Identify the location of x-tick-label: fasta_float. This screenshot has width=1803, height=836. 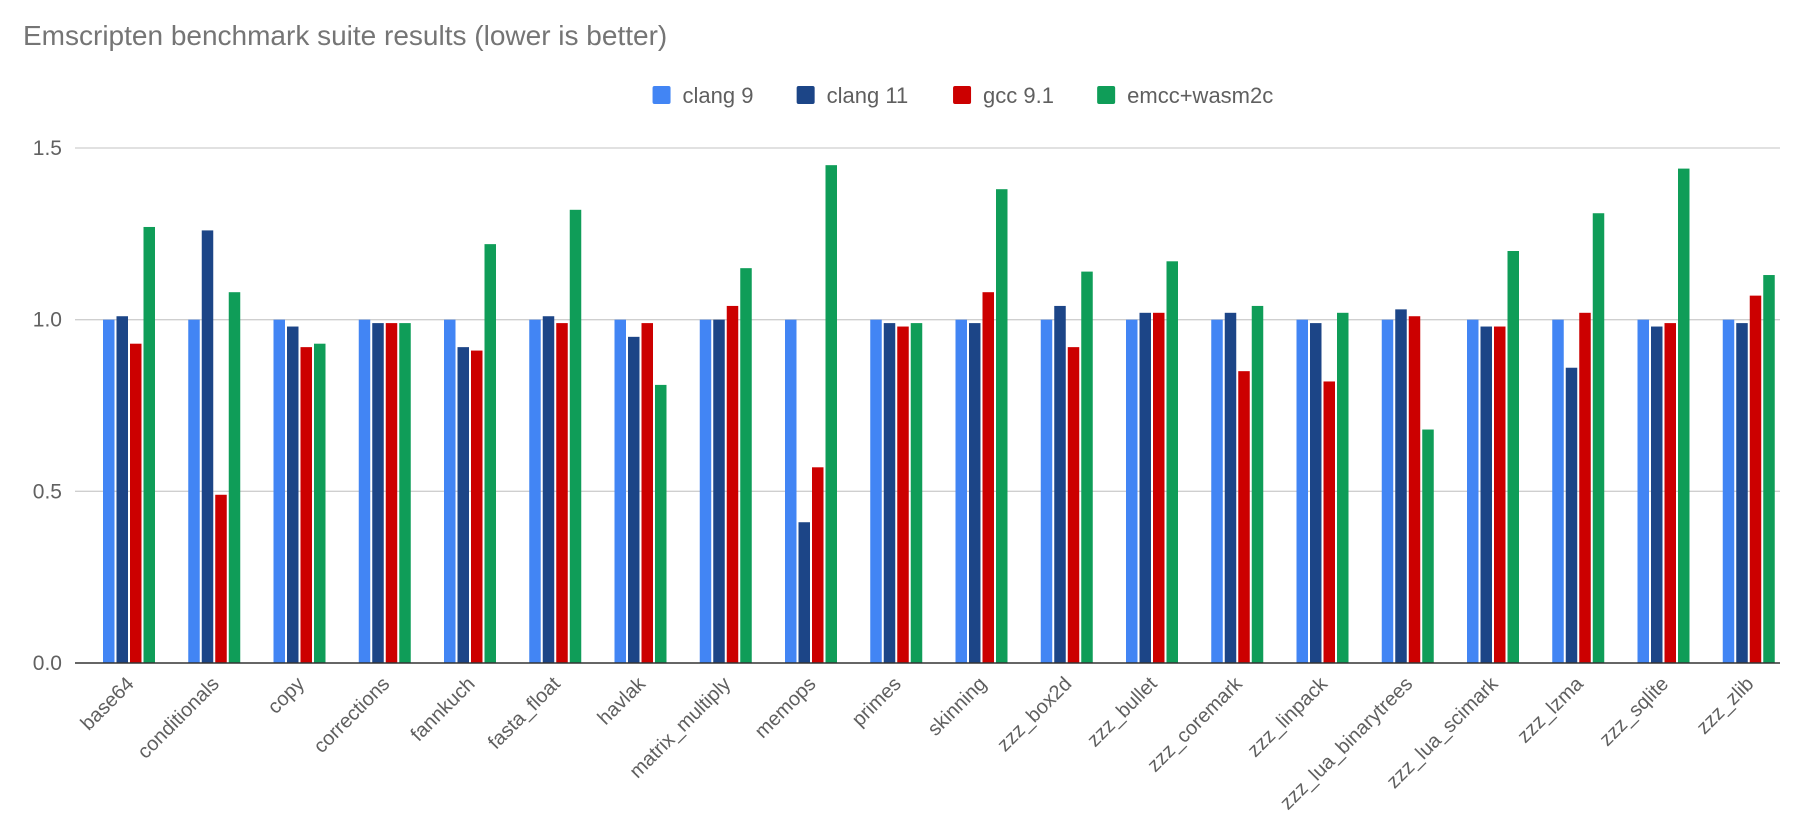
(524, 713).